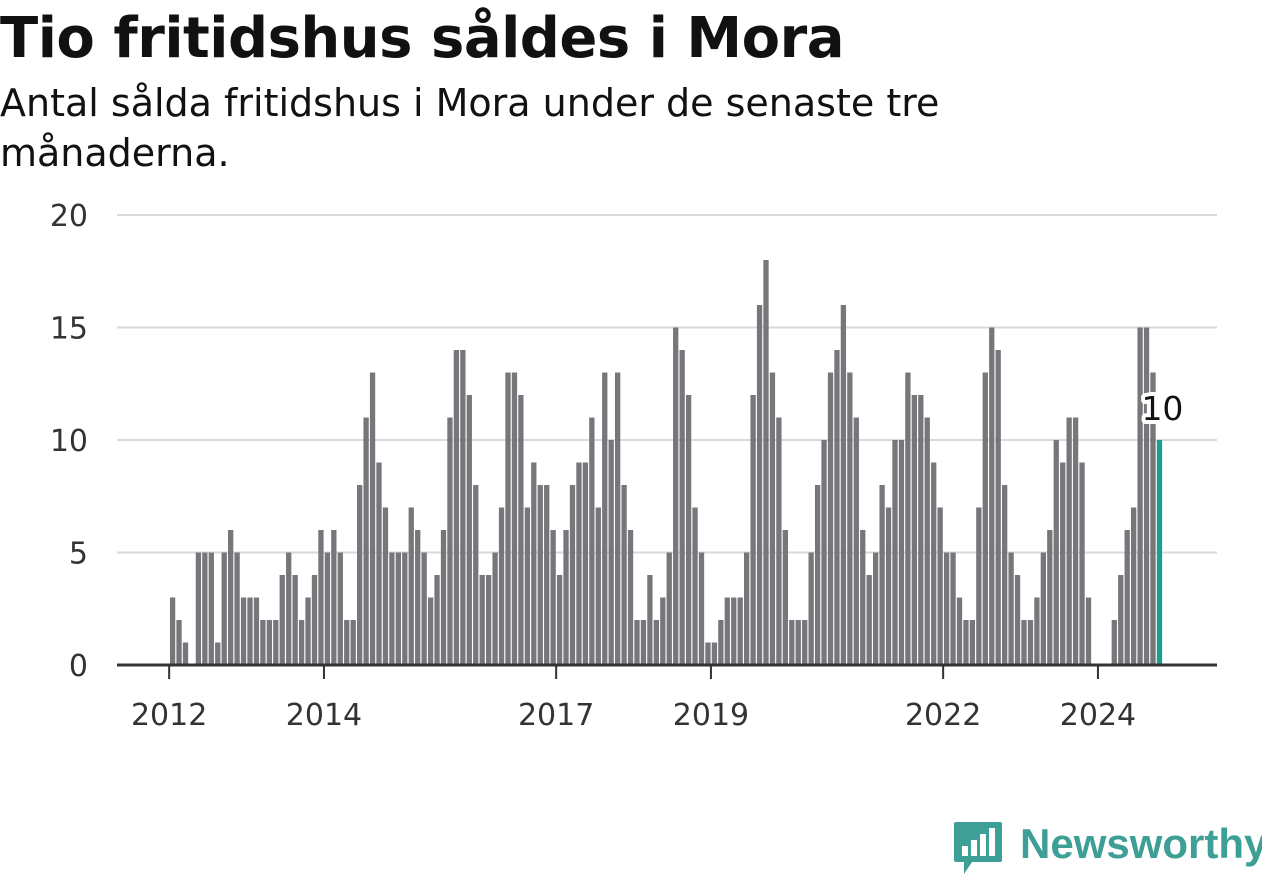  Describe the element at coordinates (422, 38) in the screenshot. I see `chart-title: Tio fritidshus såldes i Mora` at that location.